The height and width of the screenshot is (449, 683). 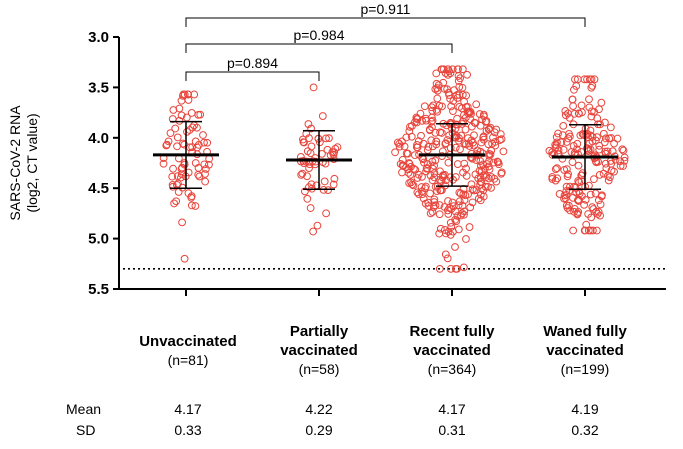 I want to click on p-value-label: p=0.911, so click(x=386, y=9).